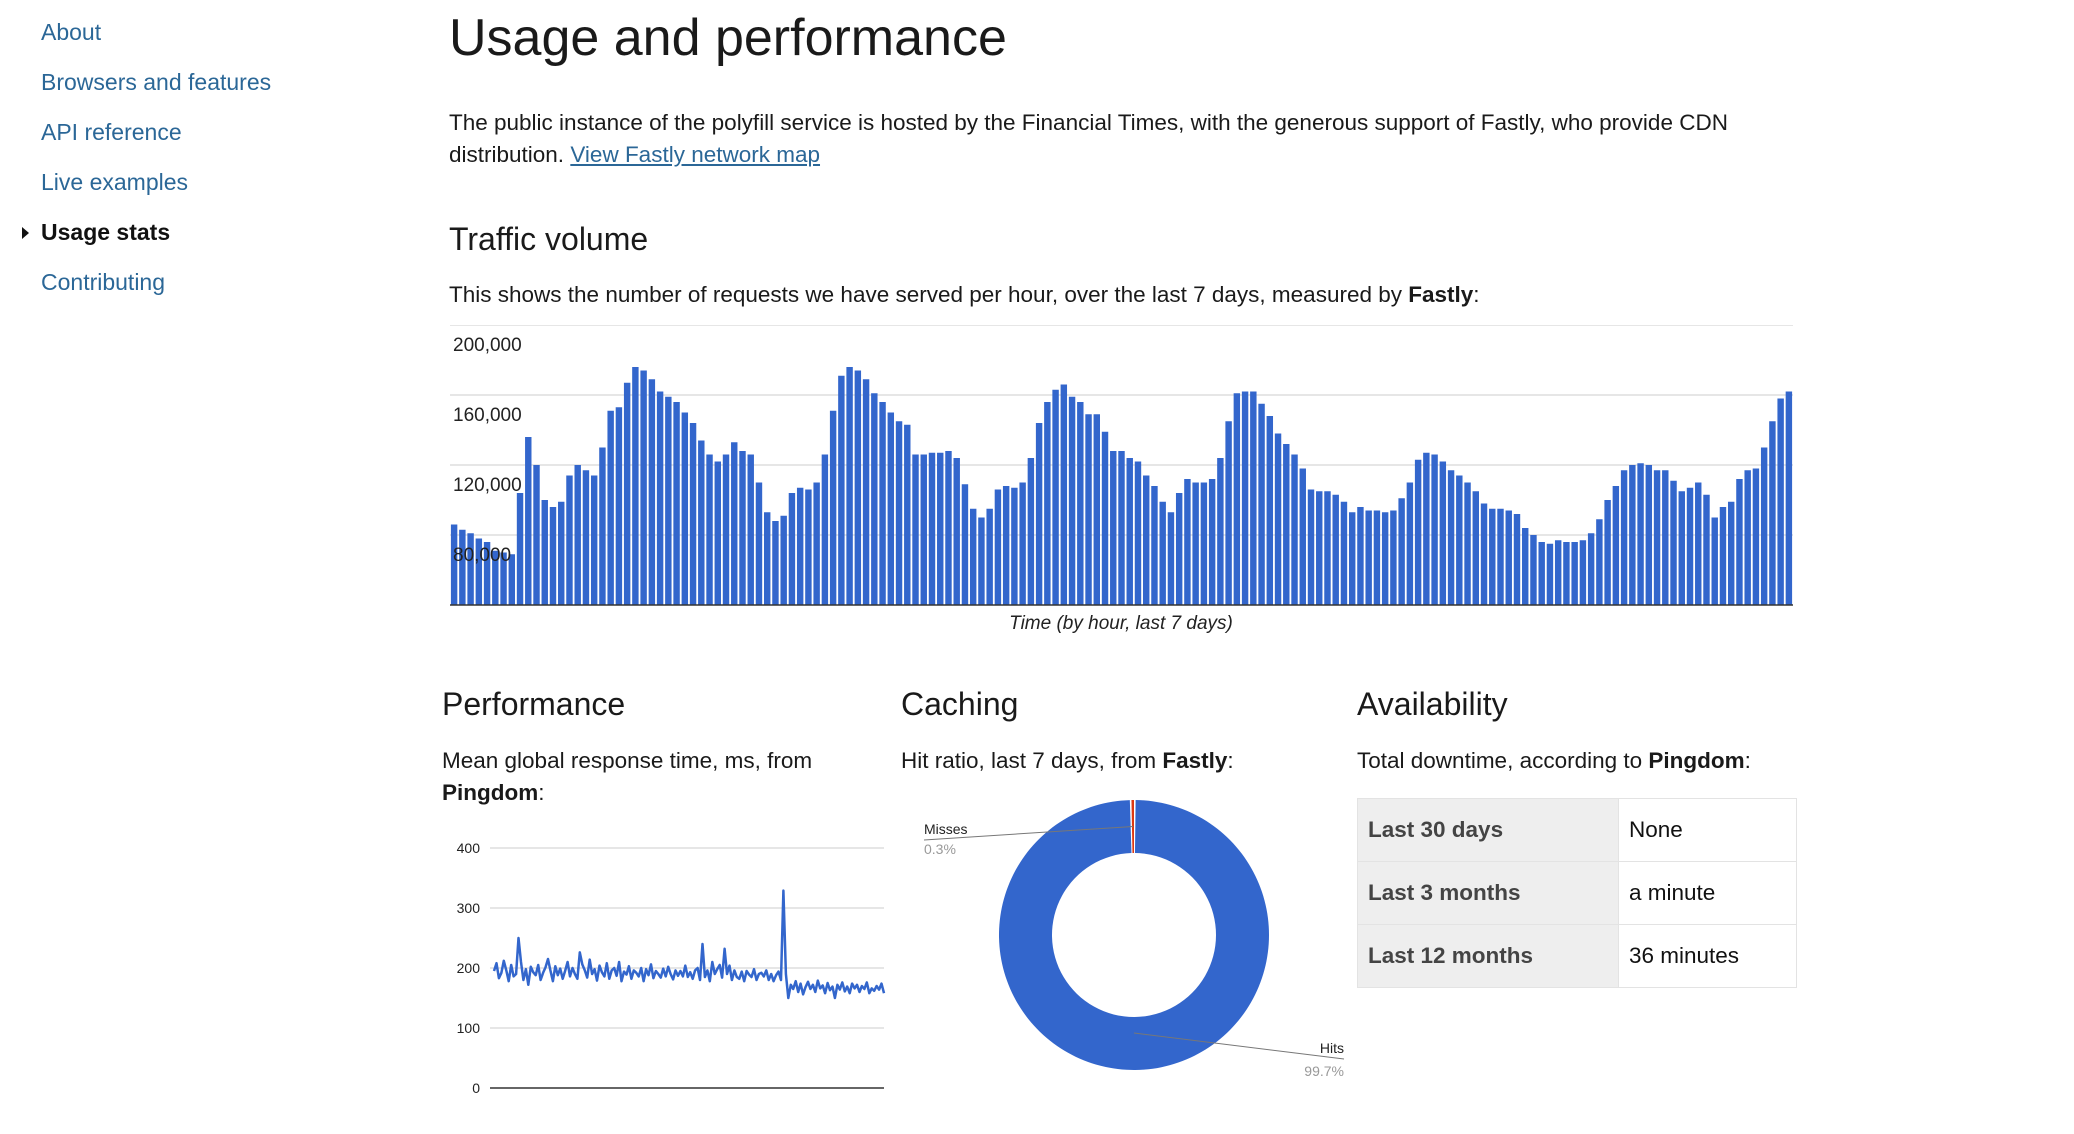 The width and height of the screenshot is (2074, 1134). Describe the element at coordinates (1707, 893) in the screenshot. I see `downtime-value-cell: a minute` at that location.